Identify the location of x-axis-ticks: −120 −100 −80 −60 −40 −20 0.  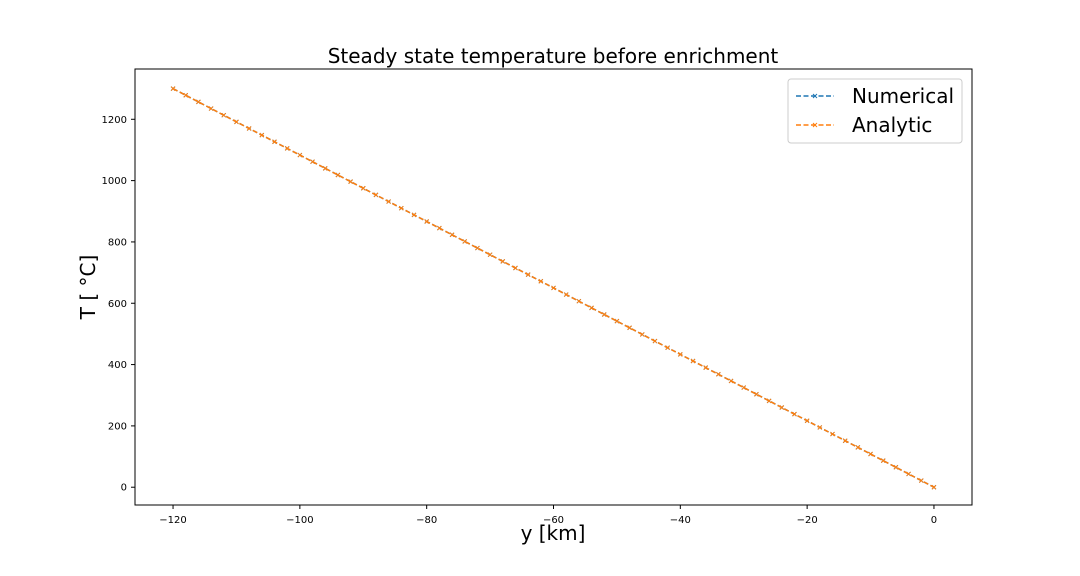
(548, 515).